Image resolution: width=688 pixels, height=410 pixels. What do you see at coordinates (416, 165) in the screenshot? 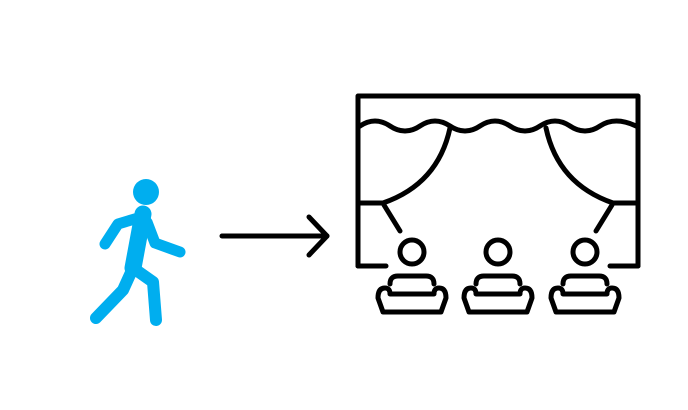
I see `curtain-left` at bounding box center [416, 165].